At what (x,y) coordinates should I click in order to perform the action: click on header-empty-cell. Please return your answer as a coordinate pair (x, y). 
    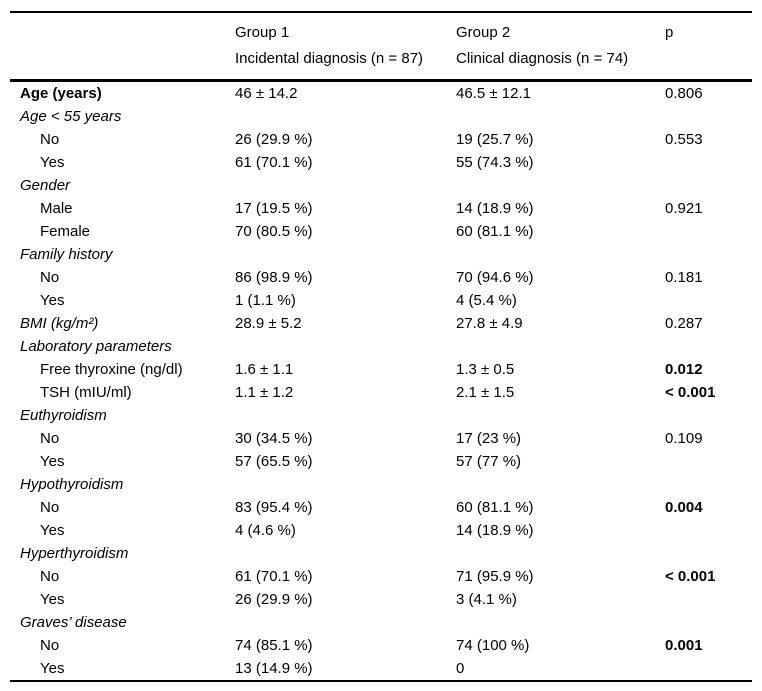
    Looking at the image, I should click on (122, 46).